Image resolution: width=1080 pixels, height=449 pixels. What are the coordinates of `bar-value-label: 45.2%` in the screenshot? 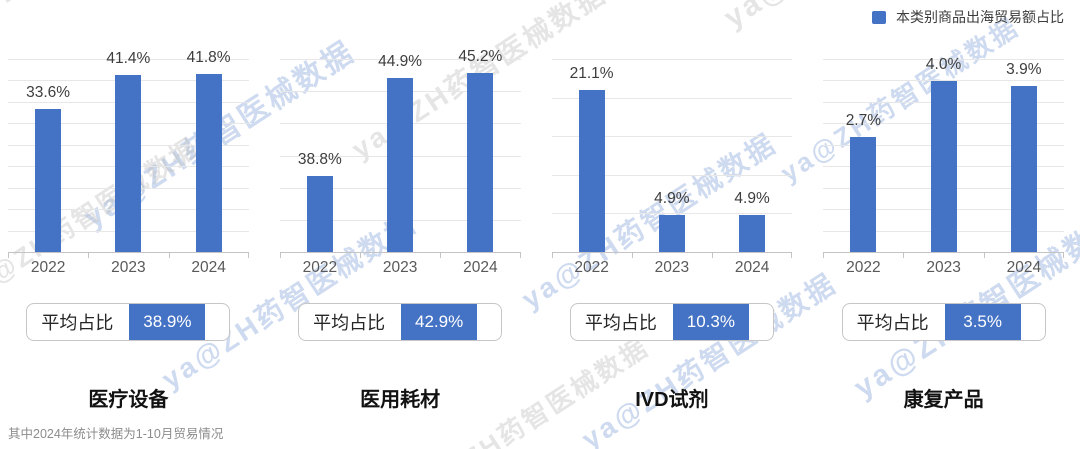 It's located at (480, 56).